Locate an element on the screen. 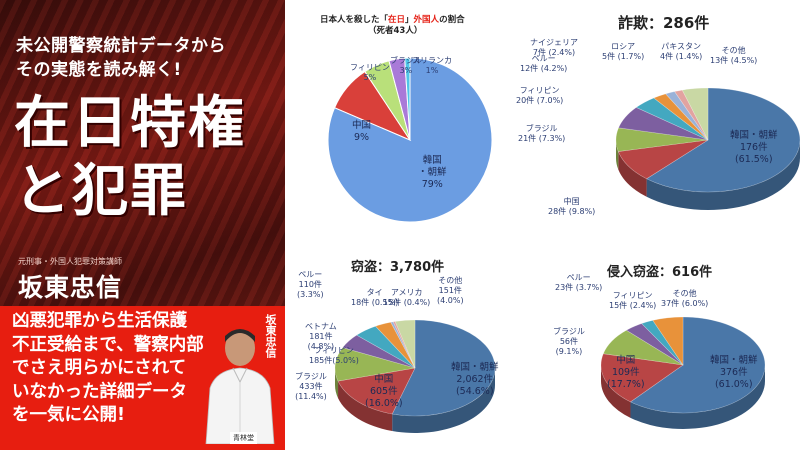  title-prefix: 日本人を殺した「 is located at coordinates (354, 20).